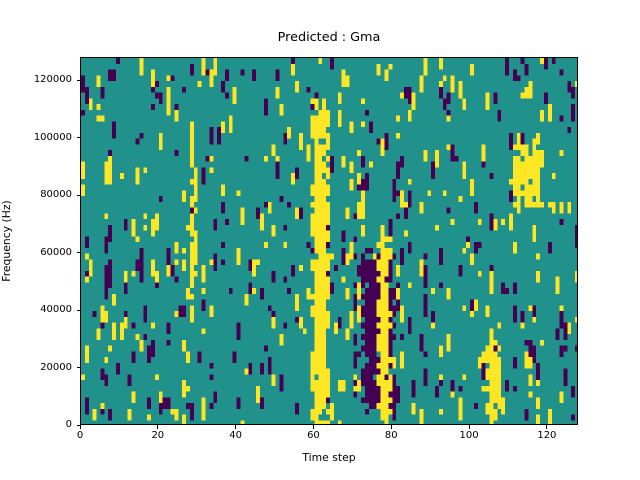 The width and height of the screenshot is (640, 480). What do you see at coordinates (56, 367) in the screenshot?
I see `y-tick-label: 20000` at bounding box center [56, 367].